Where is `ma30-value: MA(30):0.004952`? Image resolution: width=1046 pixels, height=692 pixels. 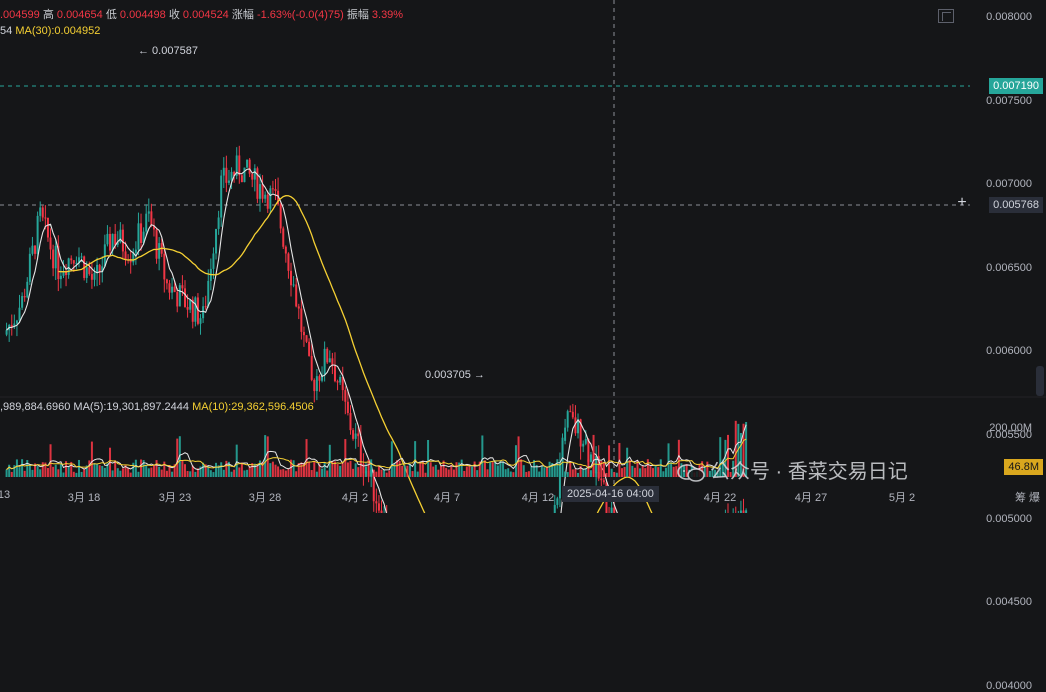
ma30-value: MA(30):0.004952 is located at coordinates (58, 31).